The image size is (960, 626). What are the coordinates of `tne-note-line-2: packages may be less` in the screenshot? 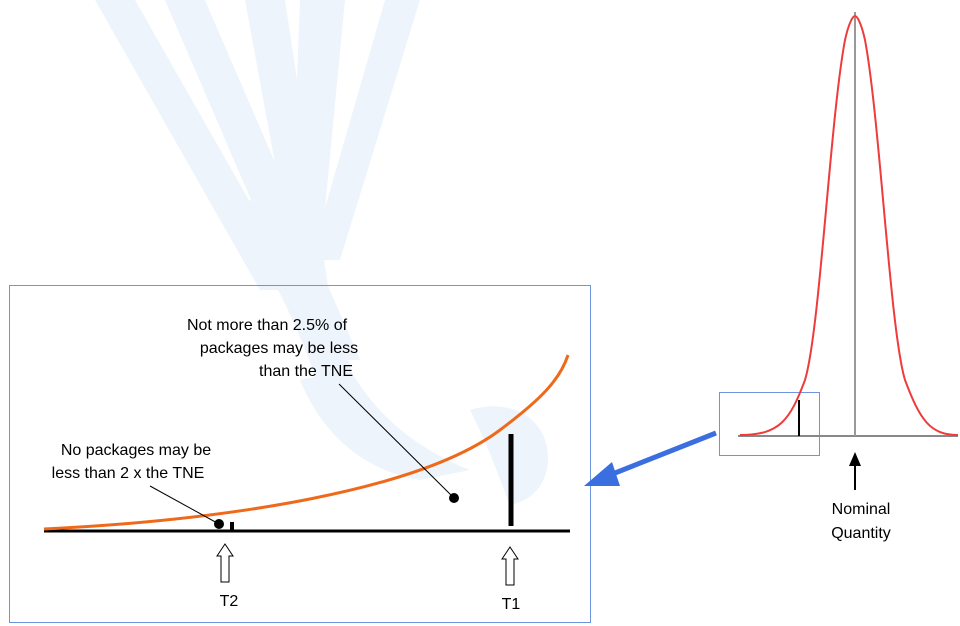 It's located at (279, 348).